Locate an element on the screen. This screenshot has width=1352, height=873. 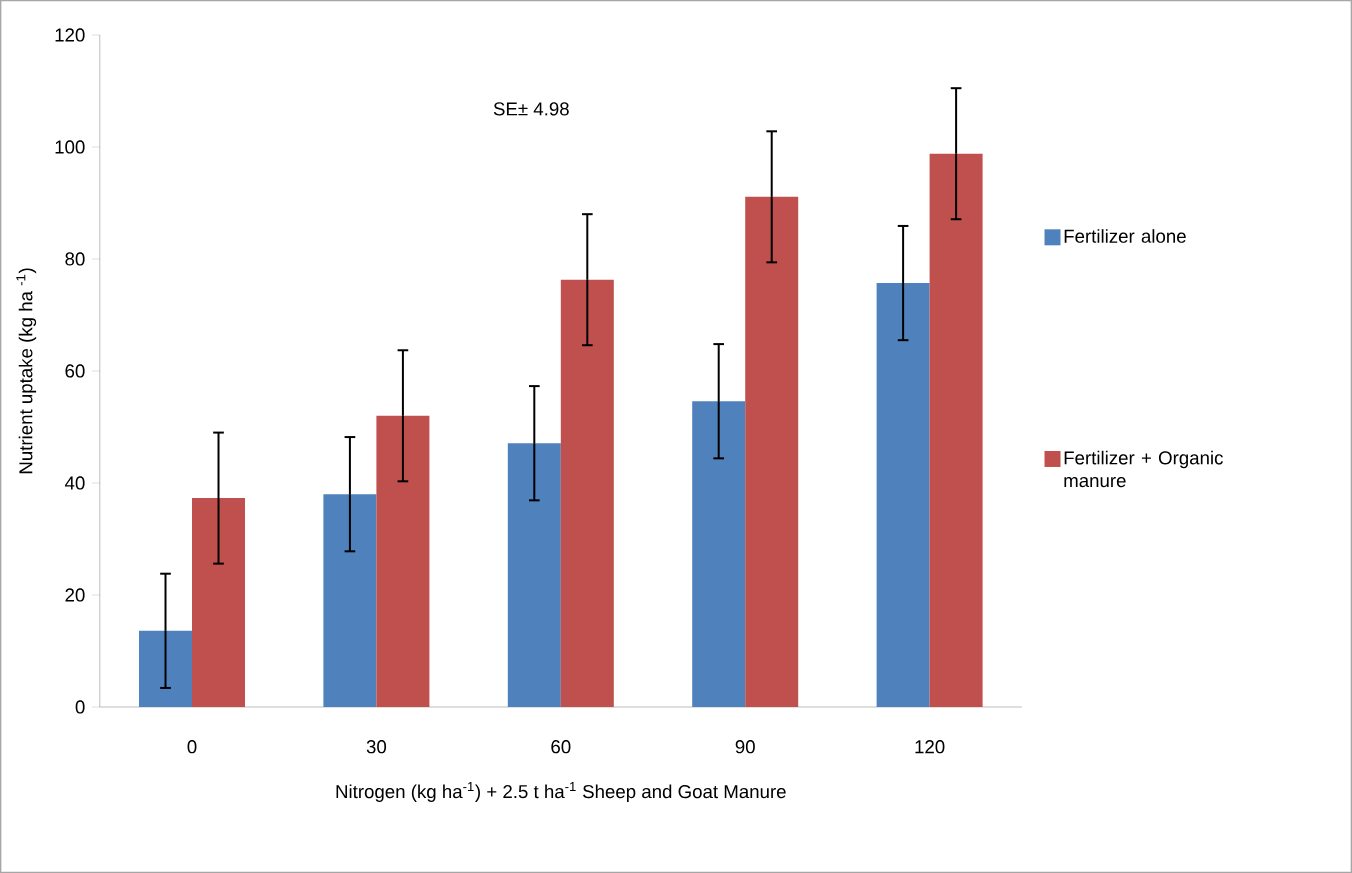
x-tick-label: 0 is located at coordinates (192, 747).